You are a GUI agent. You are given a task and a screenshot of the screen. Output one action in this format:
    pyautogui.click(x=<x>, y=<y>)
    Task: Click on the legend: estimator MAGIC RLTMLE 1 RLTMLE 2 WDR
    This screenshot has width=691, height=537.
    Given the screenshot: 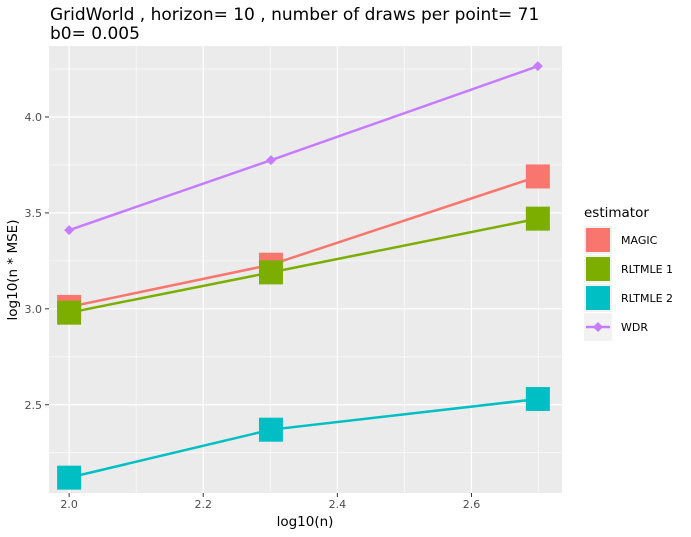 What is the action you would take?
    pyautogui.click(x=628, y=273)
    